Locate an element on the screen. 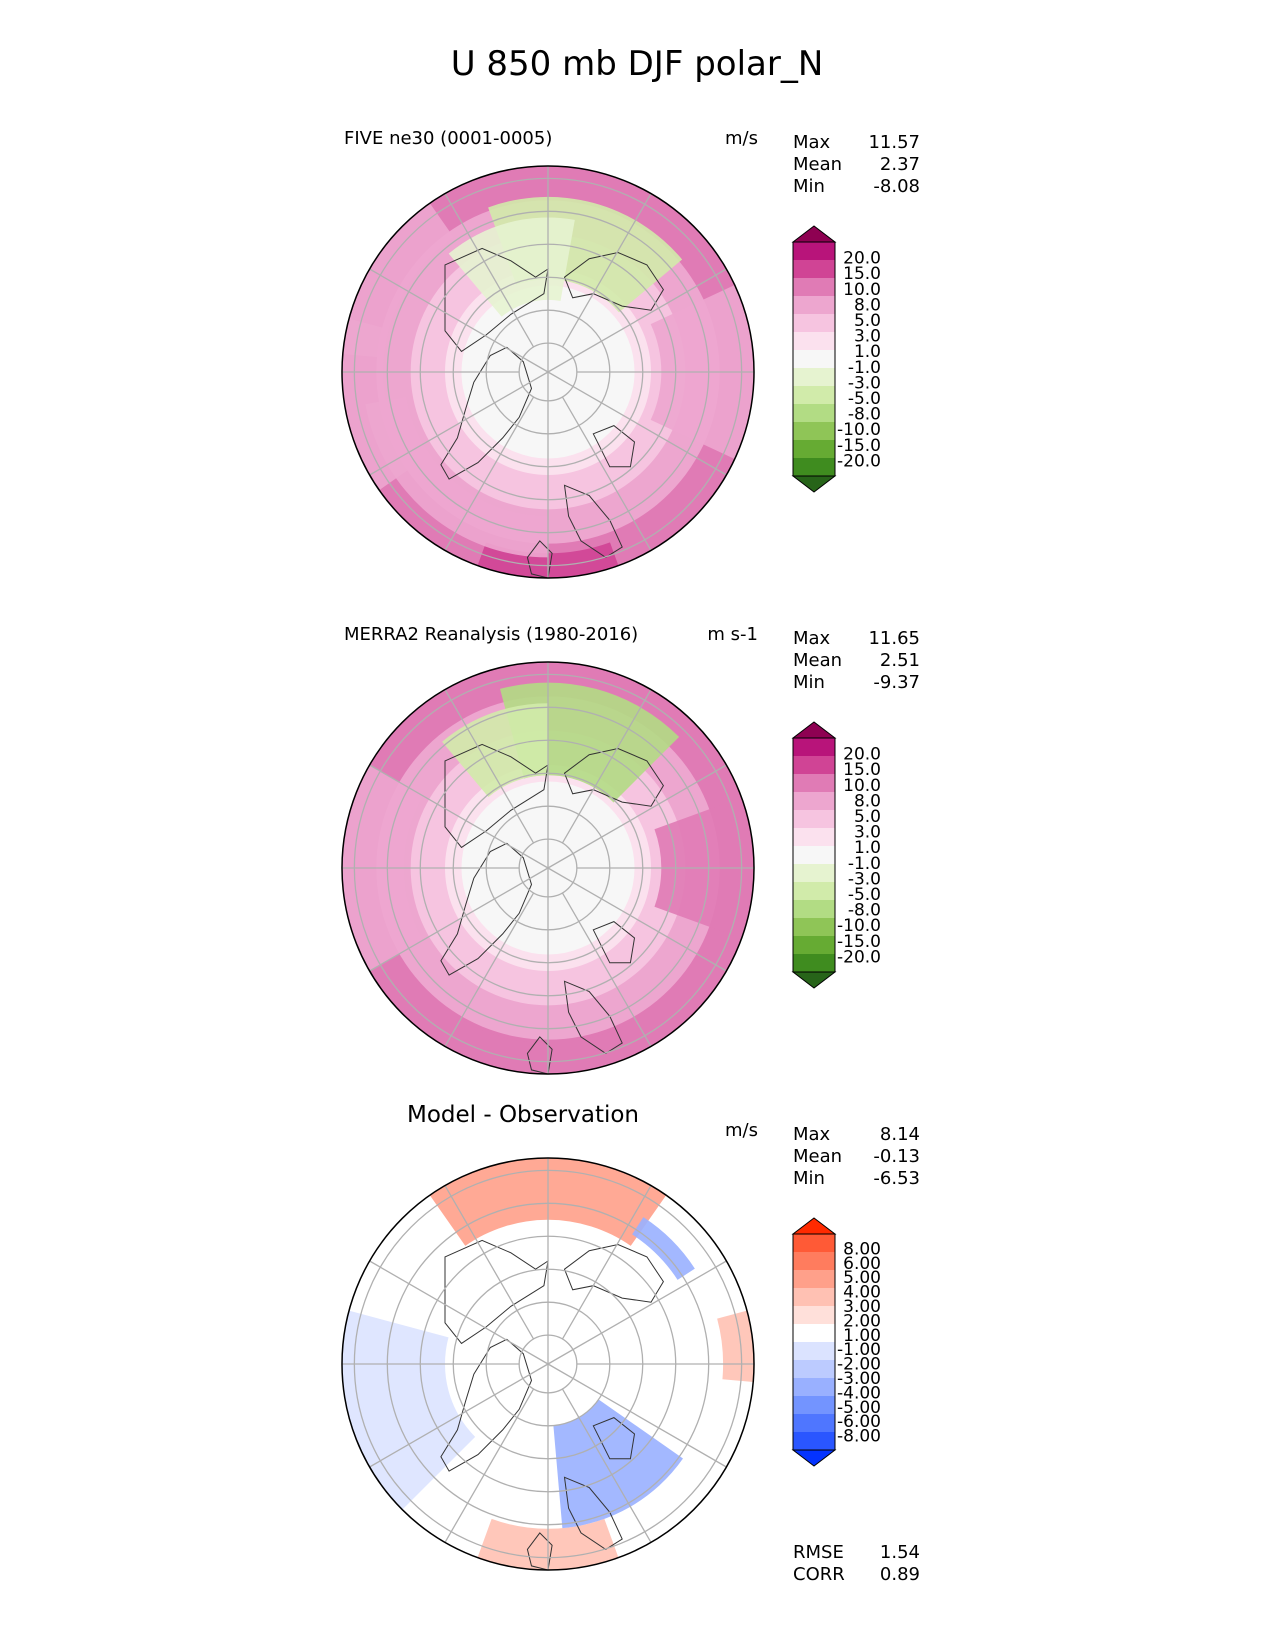 The width and height of the screenshot is (1275, 1650). panel-title: FIVE ne30 (0001-0005) is located at coordinates (448, 138).